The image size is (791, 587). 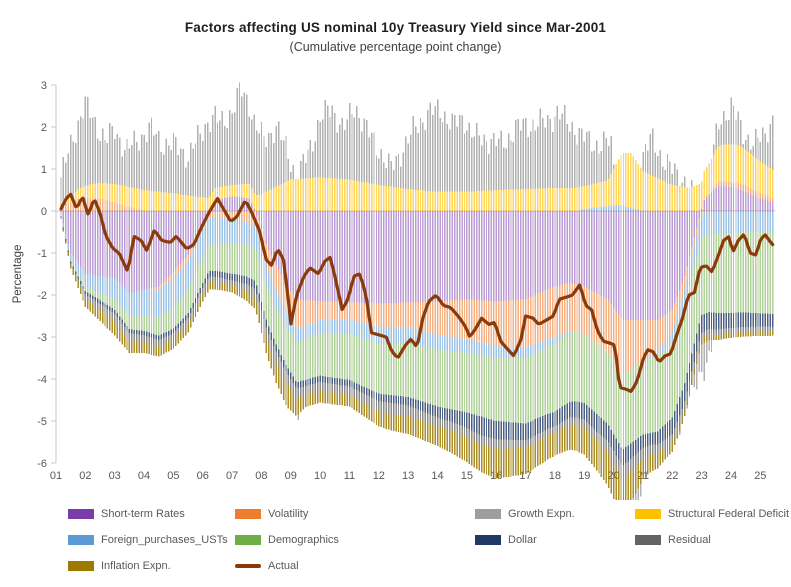 What do you see at coordinates (81, 540) in the screenshot?
I see `foreign-purchases-usts-swatch` at bounding box center [81, 540].